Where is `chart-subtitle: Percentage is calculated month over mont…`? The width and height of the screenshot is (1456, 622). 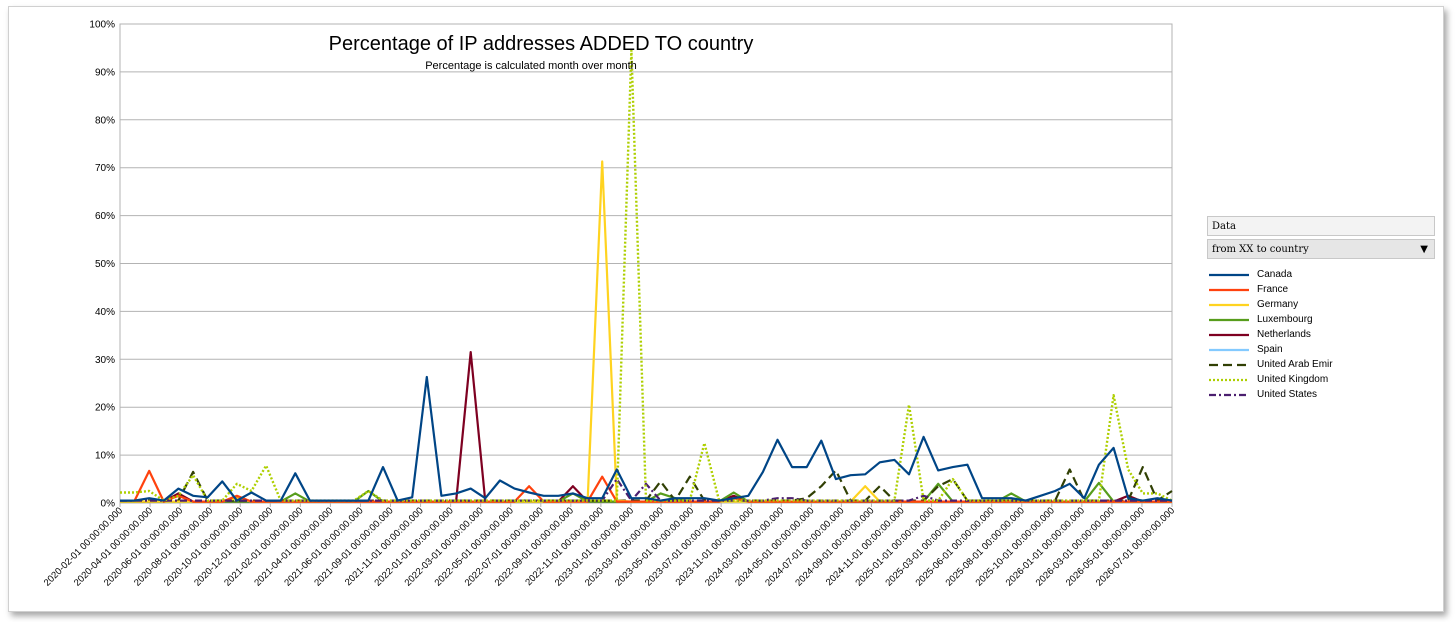
chart-subtitle: Percentage is calculated month over mont… is located at coordinates (531, 66).